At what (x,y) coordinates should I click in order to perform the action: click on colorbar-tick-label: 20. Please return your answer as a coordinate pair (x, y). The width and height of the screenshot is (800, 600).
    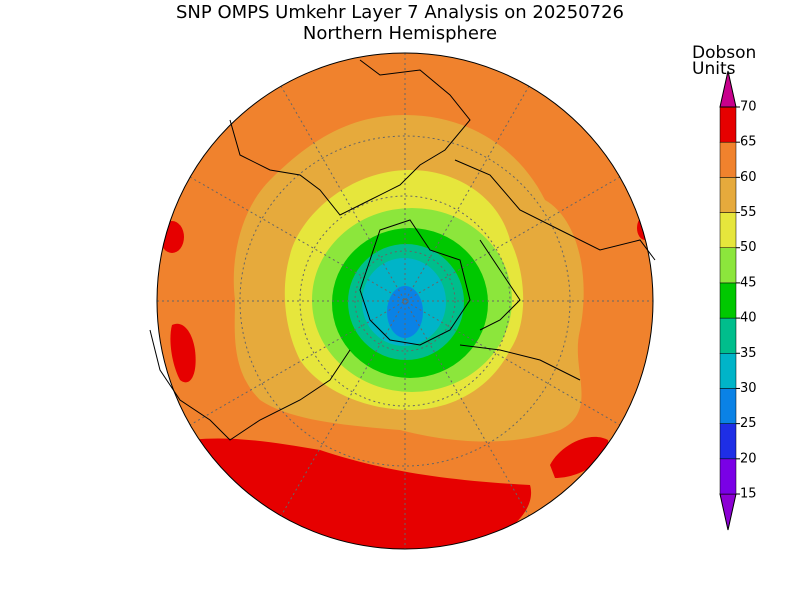
    Looking at the image, I should click on (748, 458).